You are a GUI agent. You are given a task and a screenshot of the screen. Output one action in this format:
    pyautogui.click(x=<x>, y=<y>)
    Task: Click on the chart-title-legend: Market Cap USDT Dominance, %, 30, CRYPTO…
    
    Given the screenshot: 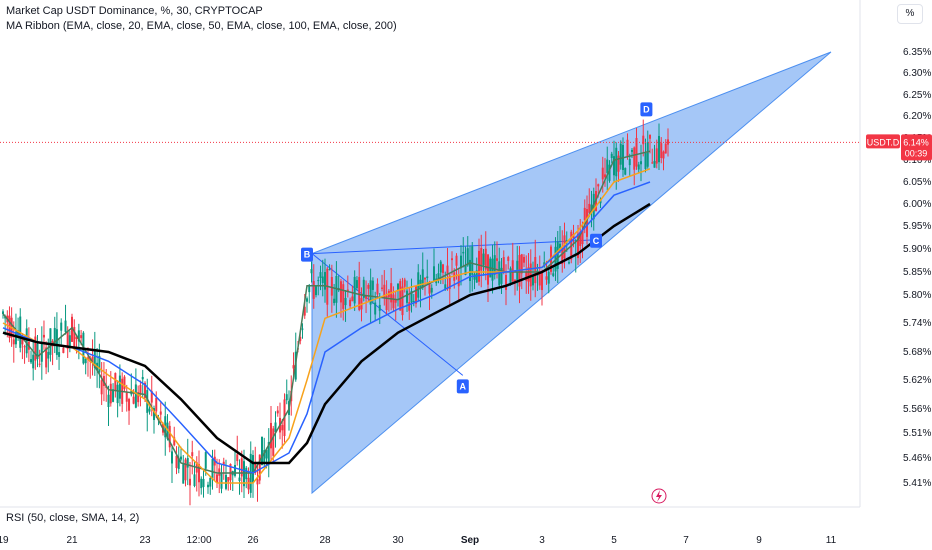 What is the action you would take?
    pyautogui.click(x=134, y=11)
    